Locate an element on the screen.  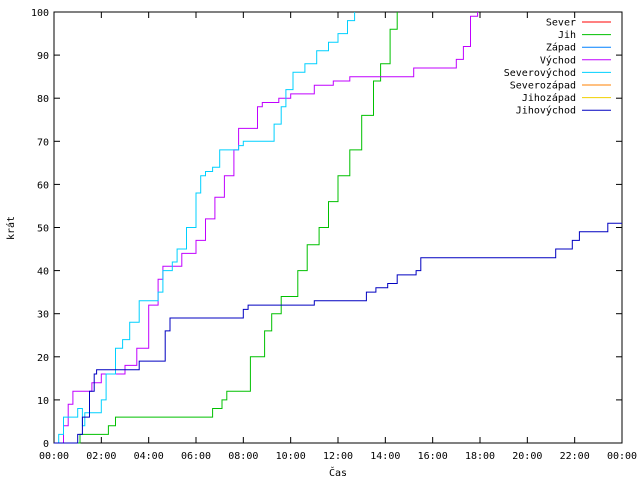
y-tick-label: 80 is located at coordinates (43, 99).